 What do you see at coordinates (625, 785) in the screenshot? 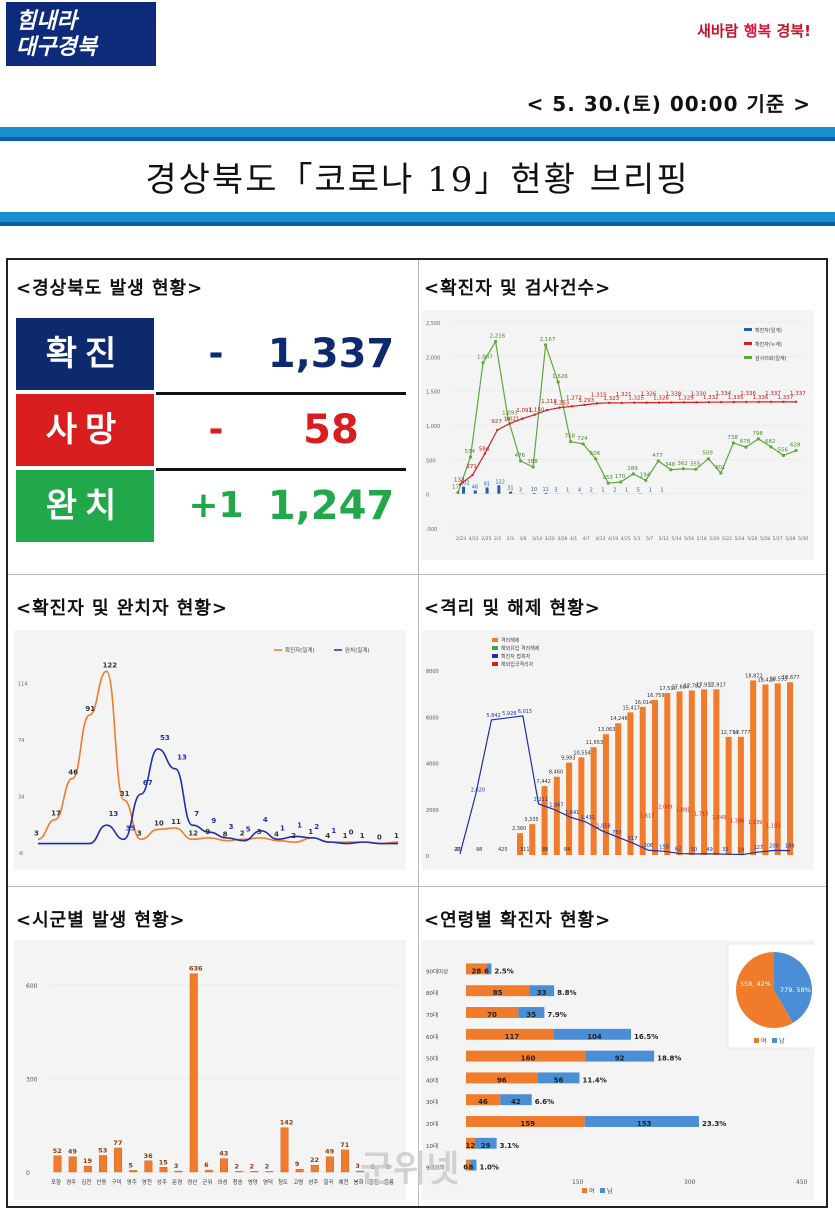
I see `contact-line` at bounding box center [625, 785].